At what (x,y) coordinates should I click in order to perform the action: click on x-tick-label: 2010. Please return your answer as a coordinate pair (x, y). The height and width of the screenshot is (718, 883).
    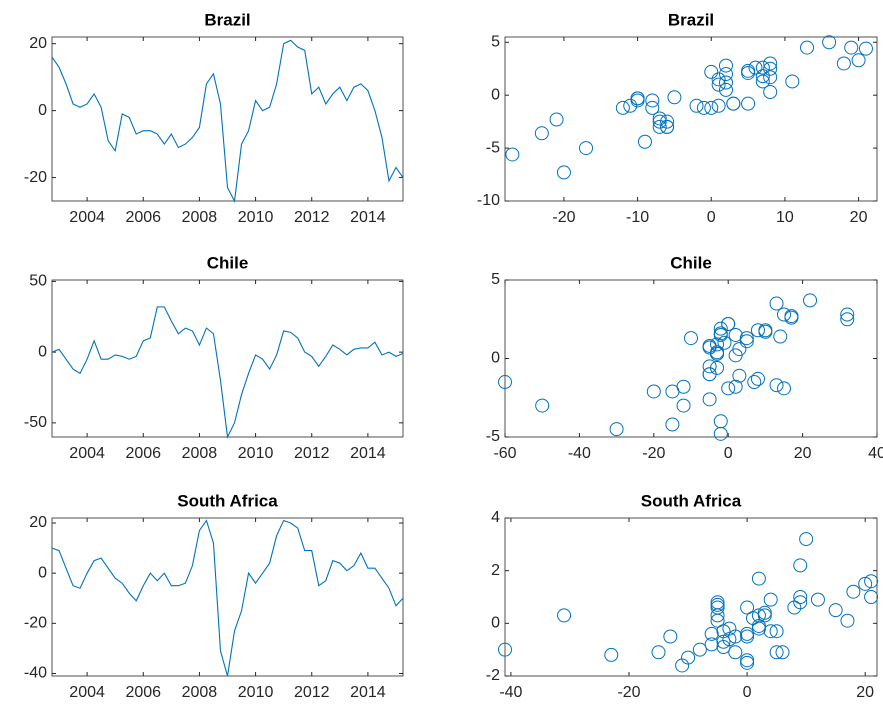
    Looking at the image, I should click on (256, 217).